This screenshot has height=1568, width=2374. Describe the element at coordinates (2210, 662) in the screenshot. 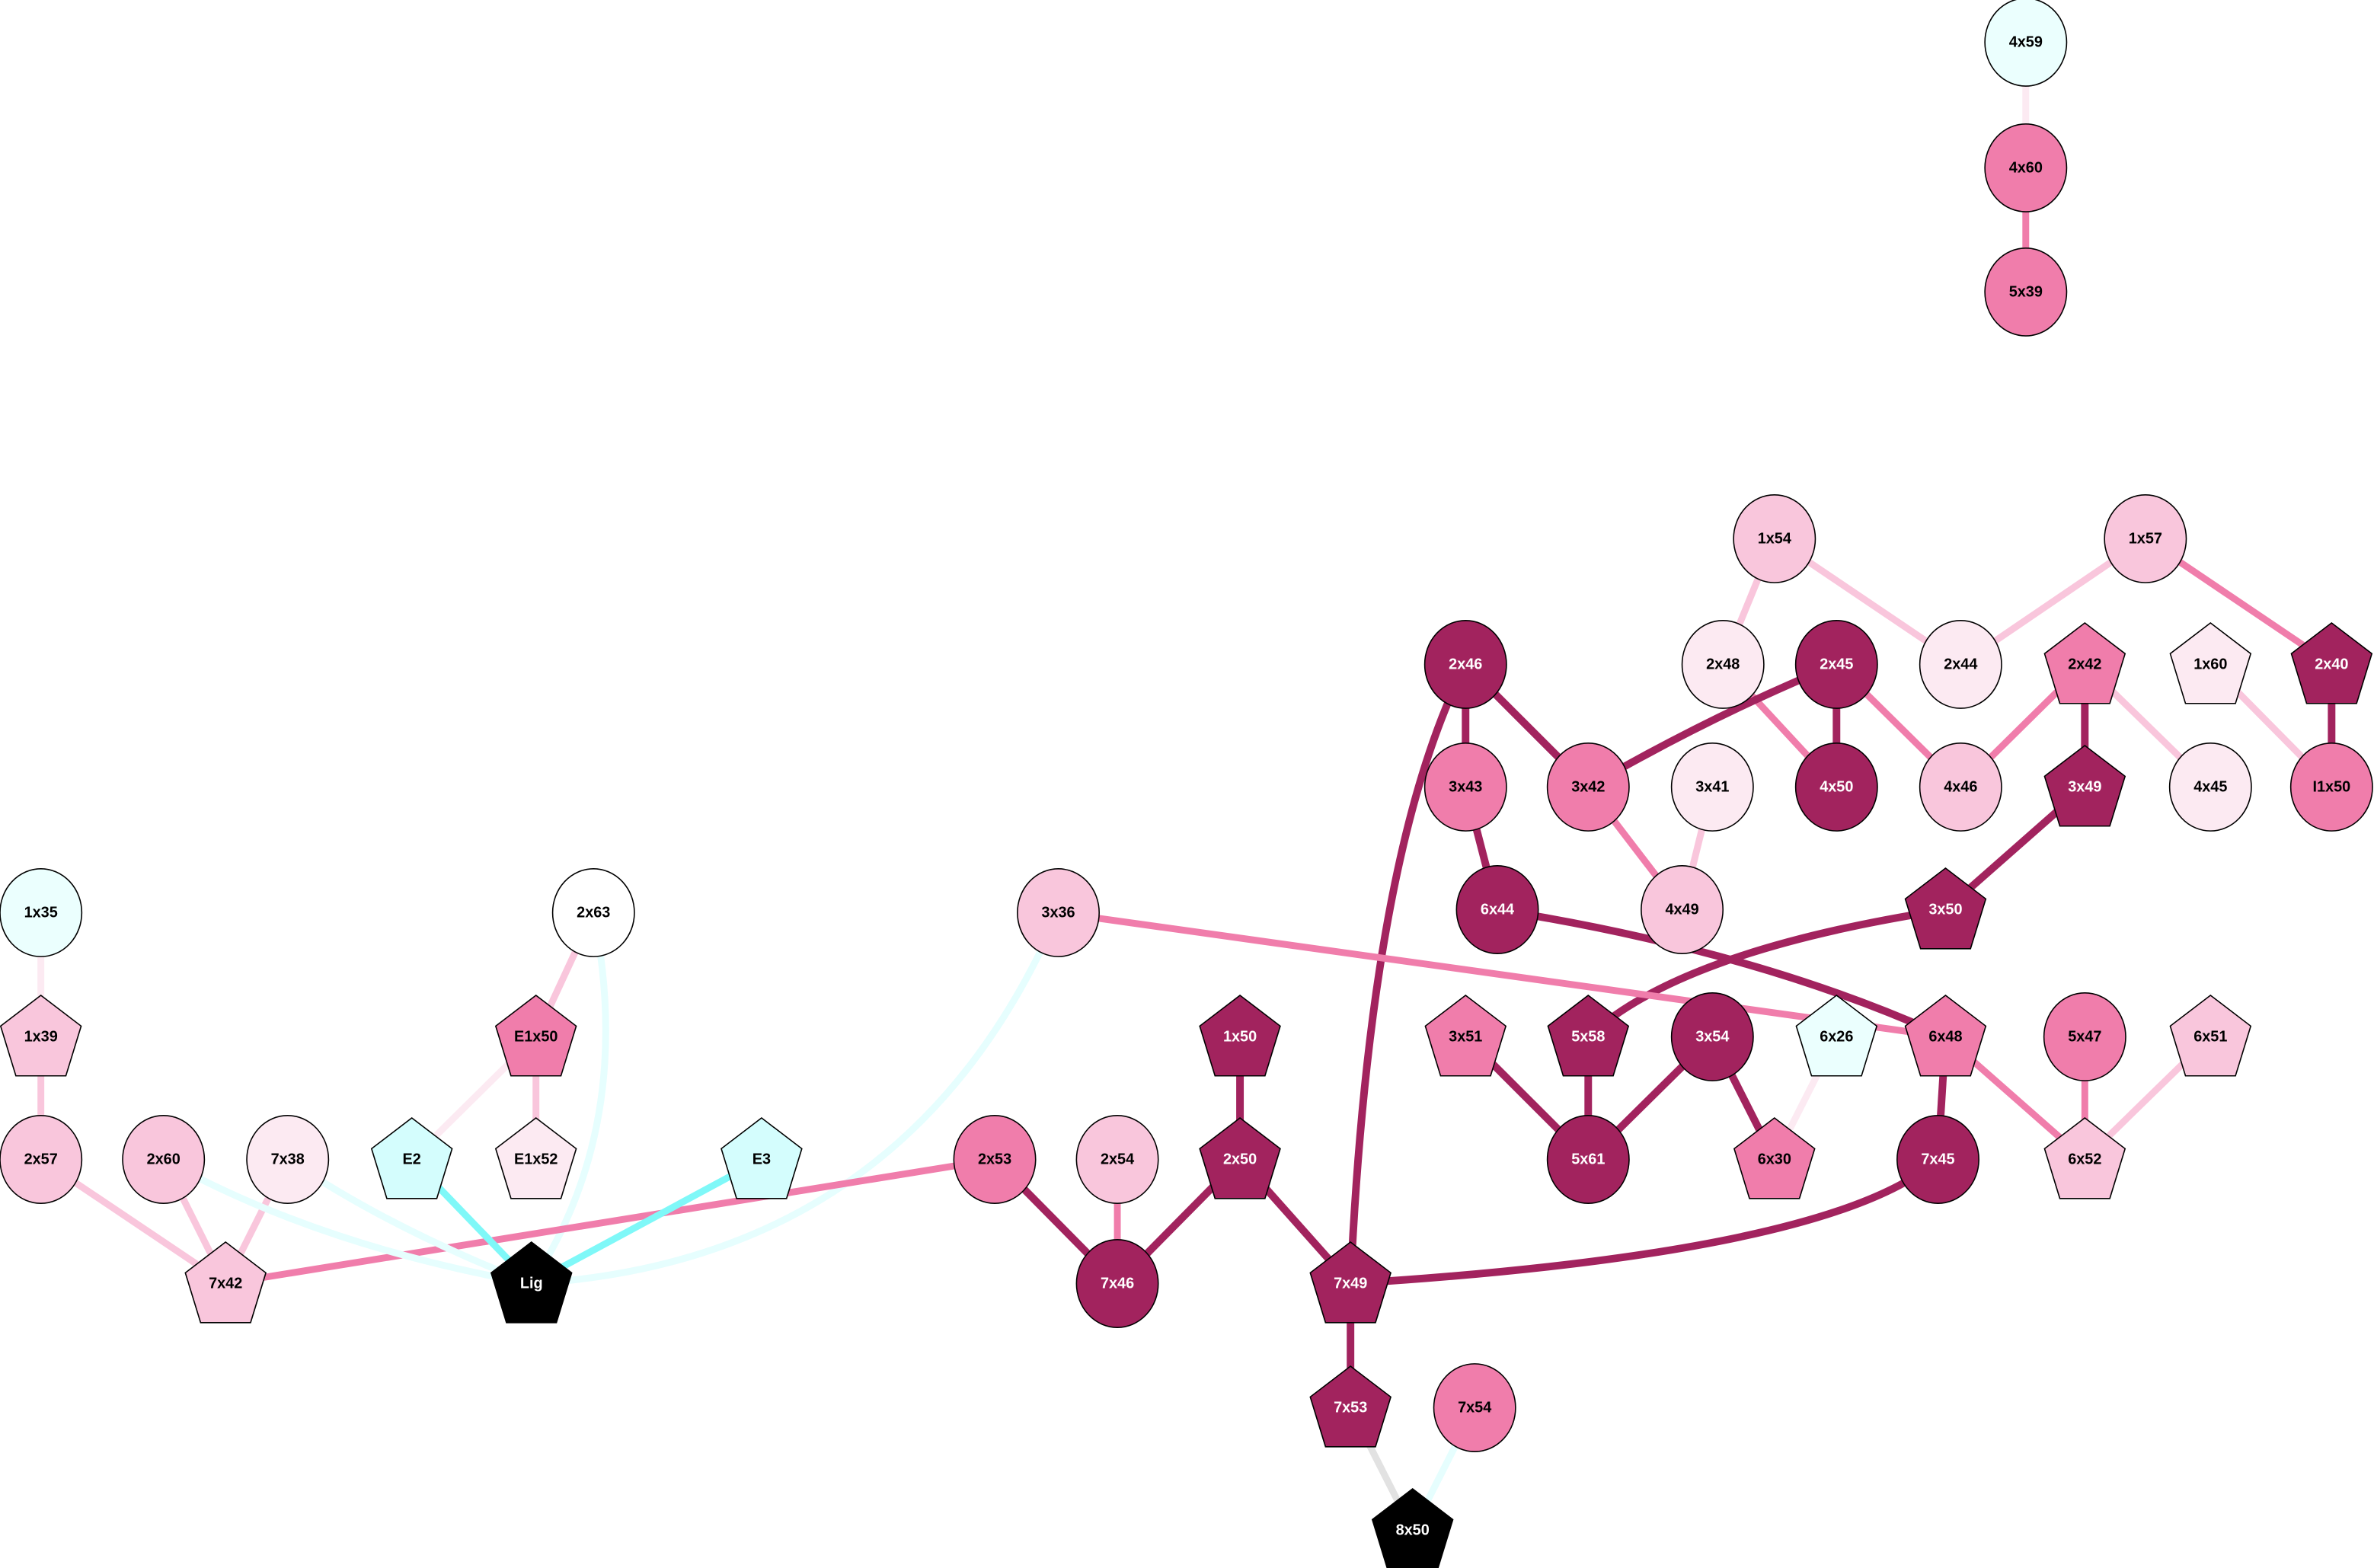

I see `node-1x60: 1x60` at that location.